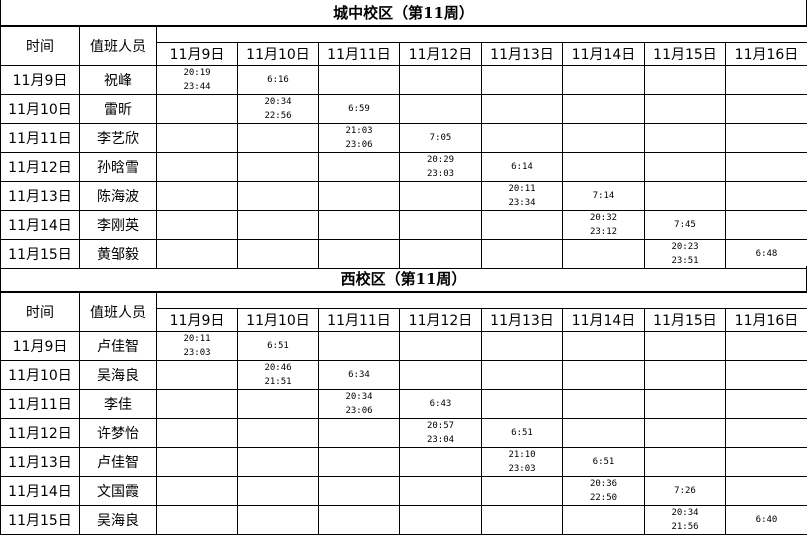 Image resolution: width=807 pixels, height=535 pixels. Describe the element at coordinates (118, 404) in the screenshot. I see `row-person: 李佳` at that location.